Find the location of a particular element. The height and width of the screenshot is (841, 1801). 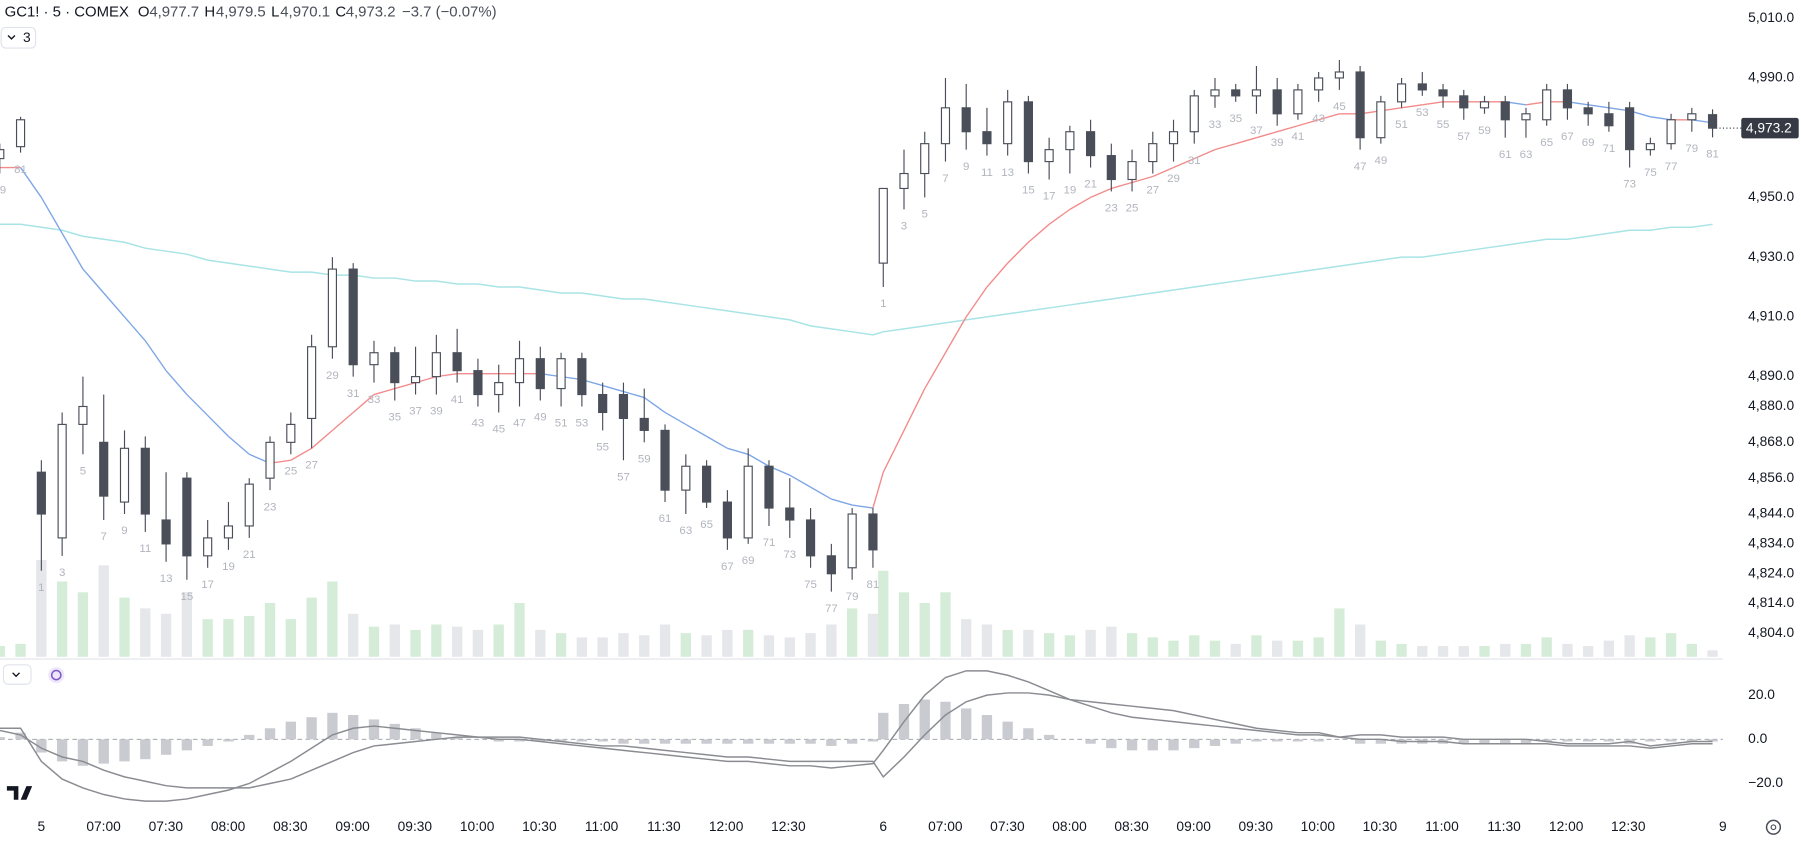

bar-number: 21 is located at coordinates (249, 555).